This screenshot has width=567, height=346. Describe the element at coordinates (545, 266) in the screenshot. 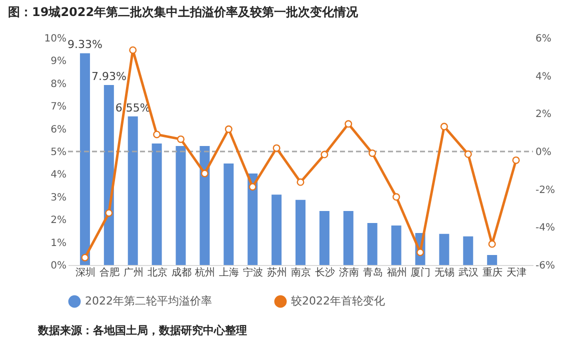

I see `y2-tick-label: -6%` at that location.